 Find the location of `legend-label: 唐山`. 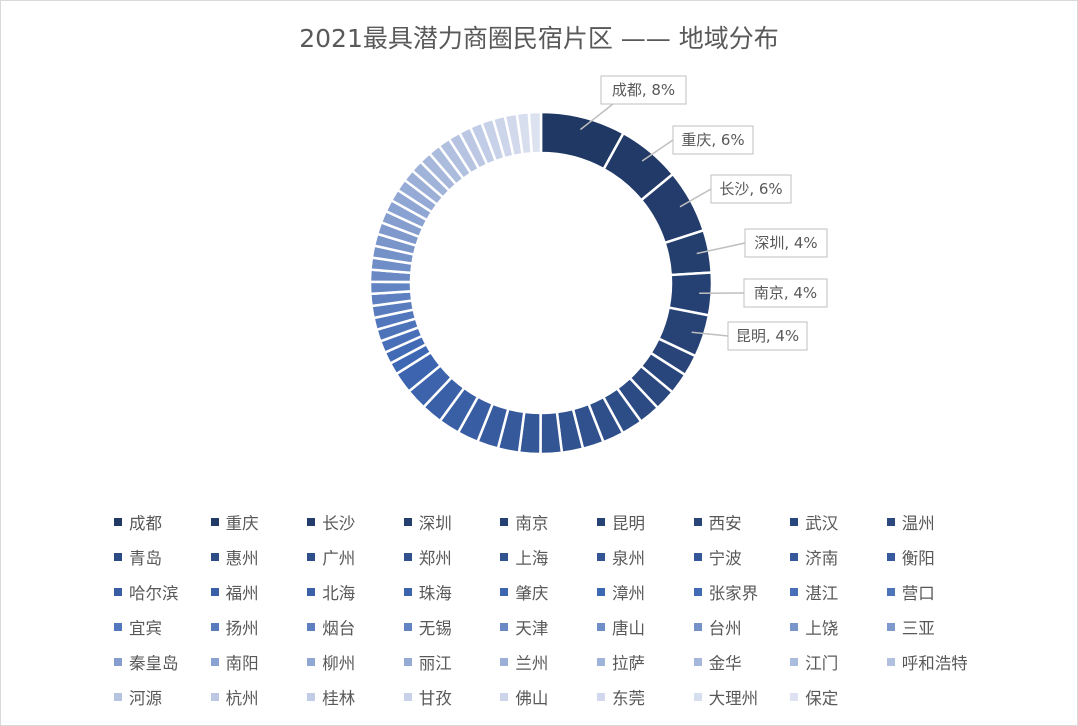

legend-label: 唐山 is located at coordinates (628, 628).